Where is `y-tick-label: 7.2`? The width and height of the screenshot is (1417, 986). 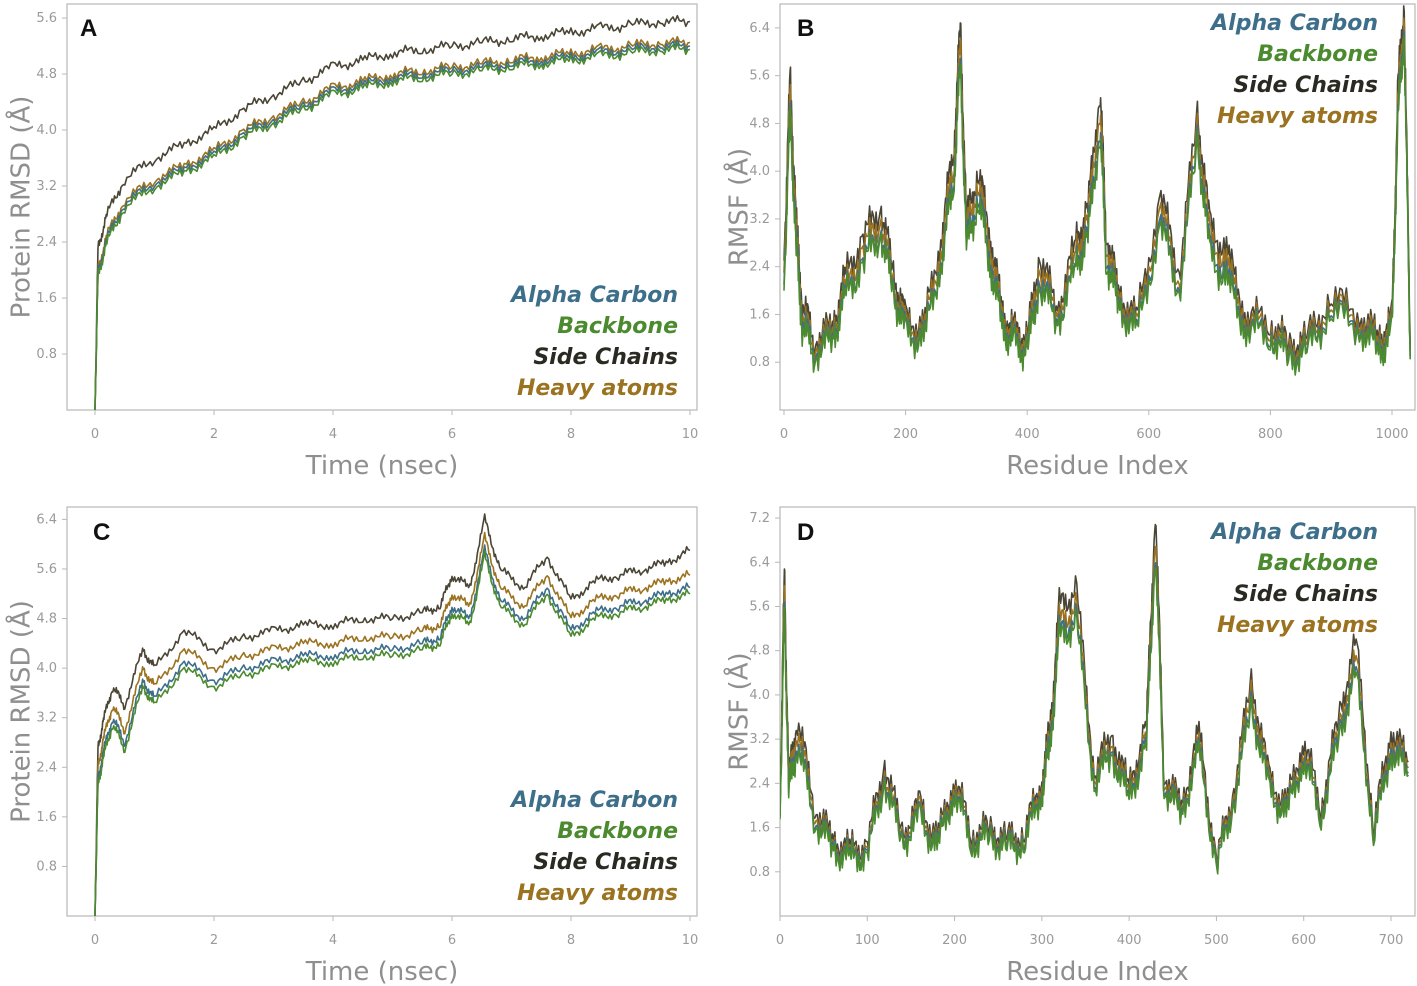 y-tick-label: 7.2 is located at coordinates (759, 518).